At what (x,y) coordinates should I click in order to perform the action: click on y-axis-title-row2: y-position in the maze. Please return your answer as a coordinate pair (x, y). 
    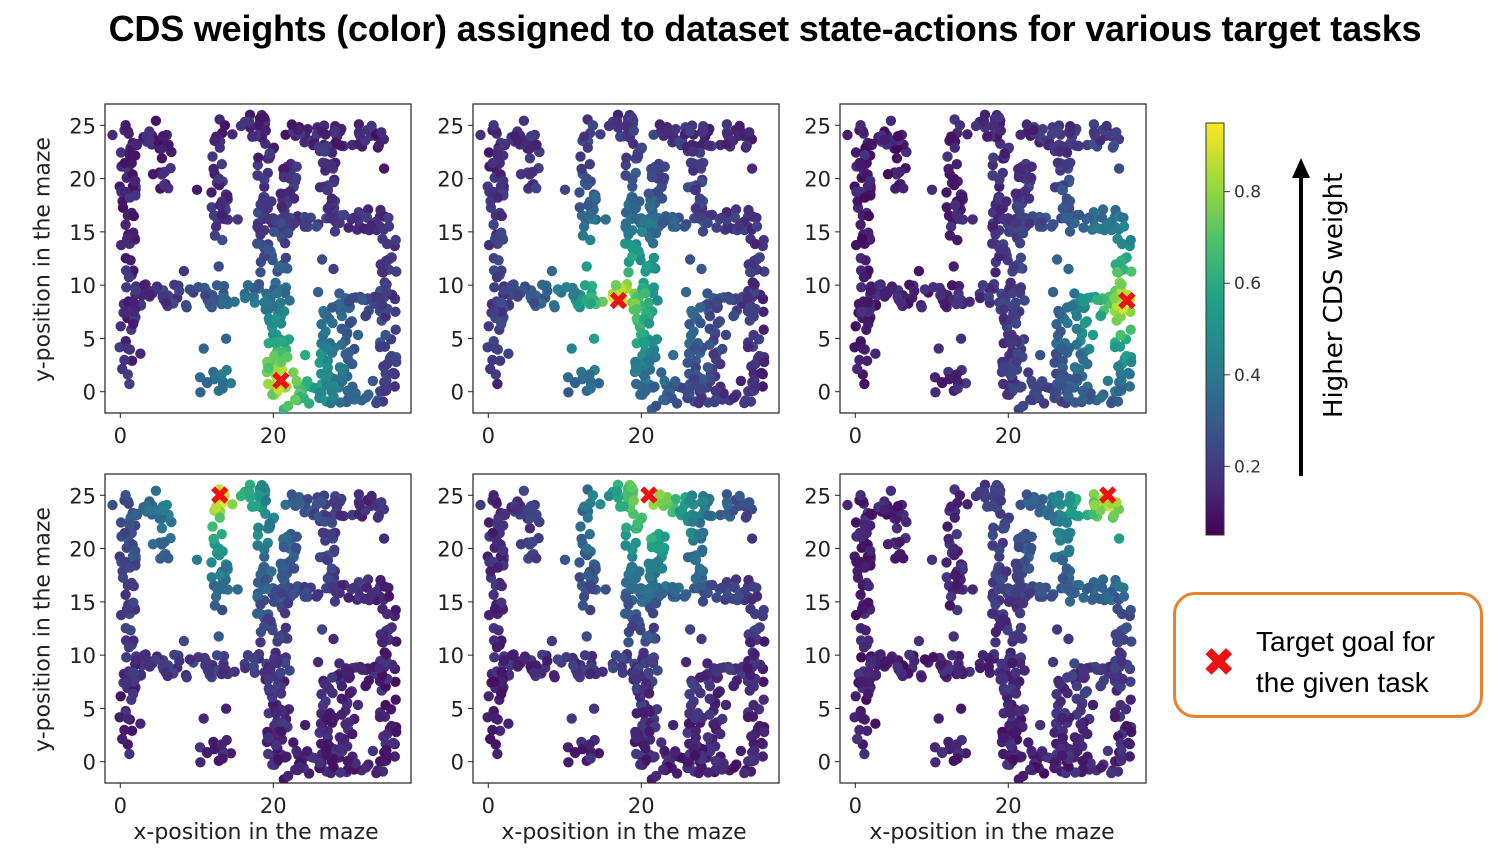
    Looking at the image, I should click on (43, 629).